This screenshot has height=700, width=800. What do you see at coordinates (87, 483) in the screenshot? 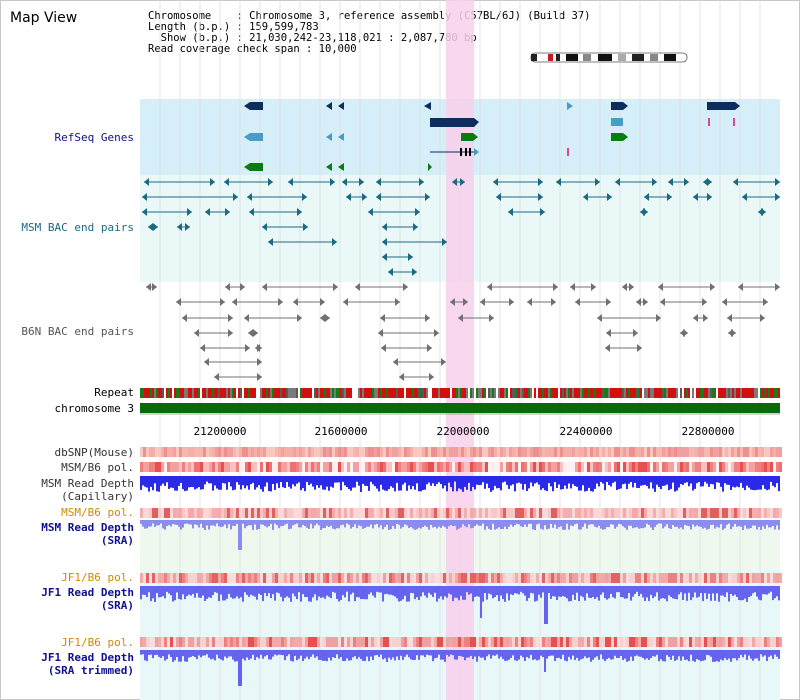
I see `track-label-msm-read-depth-capillary: MSM Read Depth` at bounding box center [87, 483].